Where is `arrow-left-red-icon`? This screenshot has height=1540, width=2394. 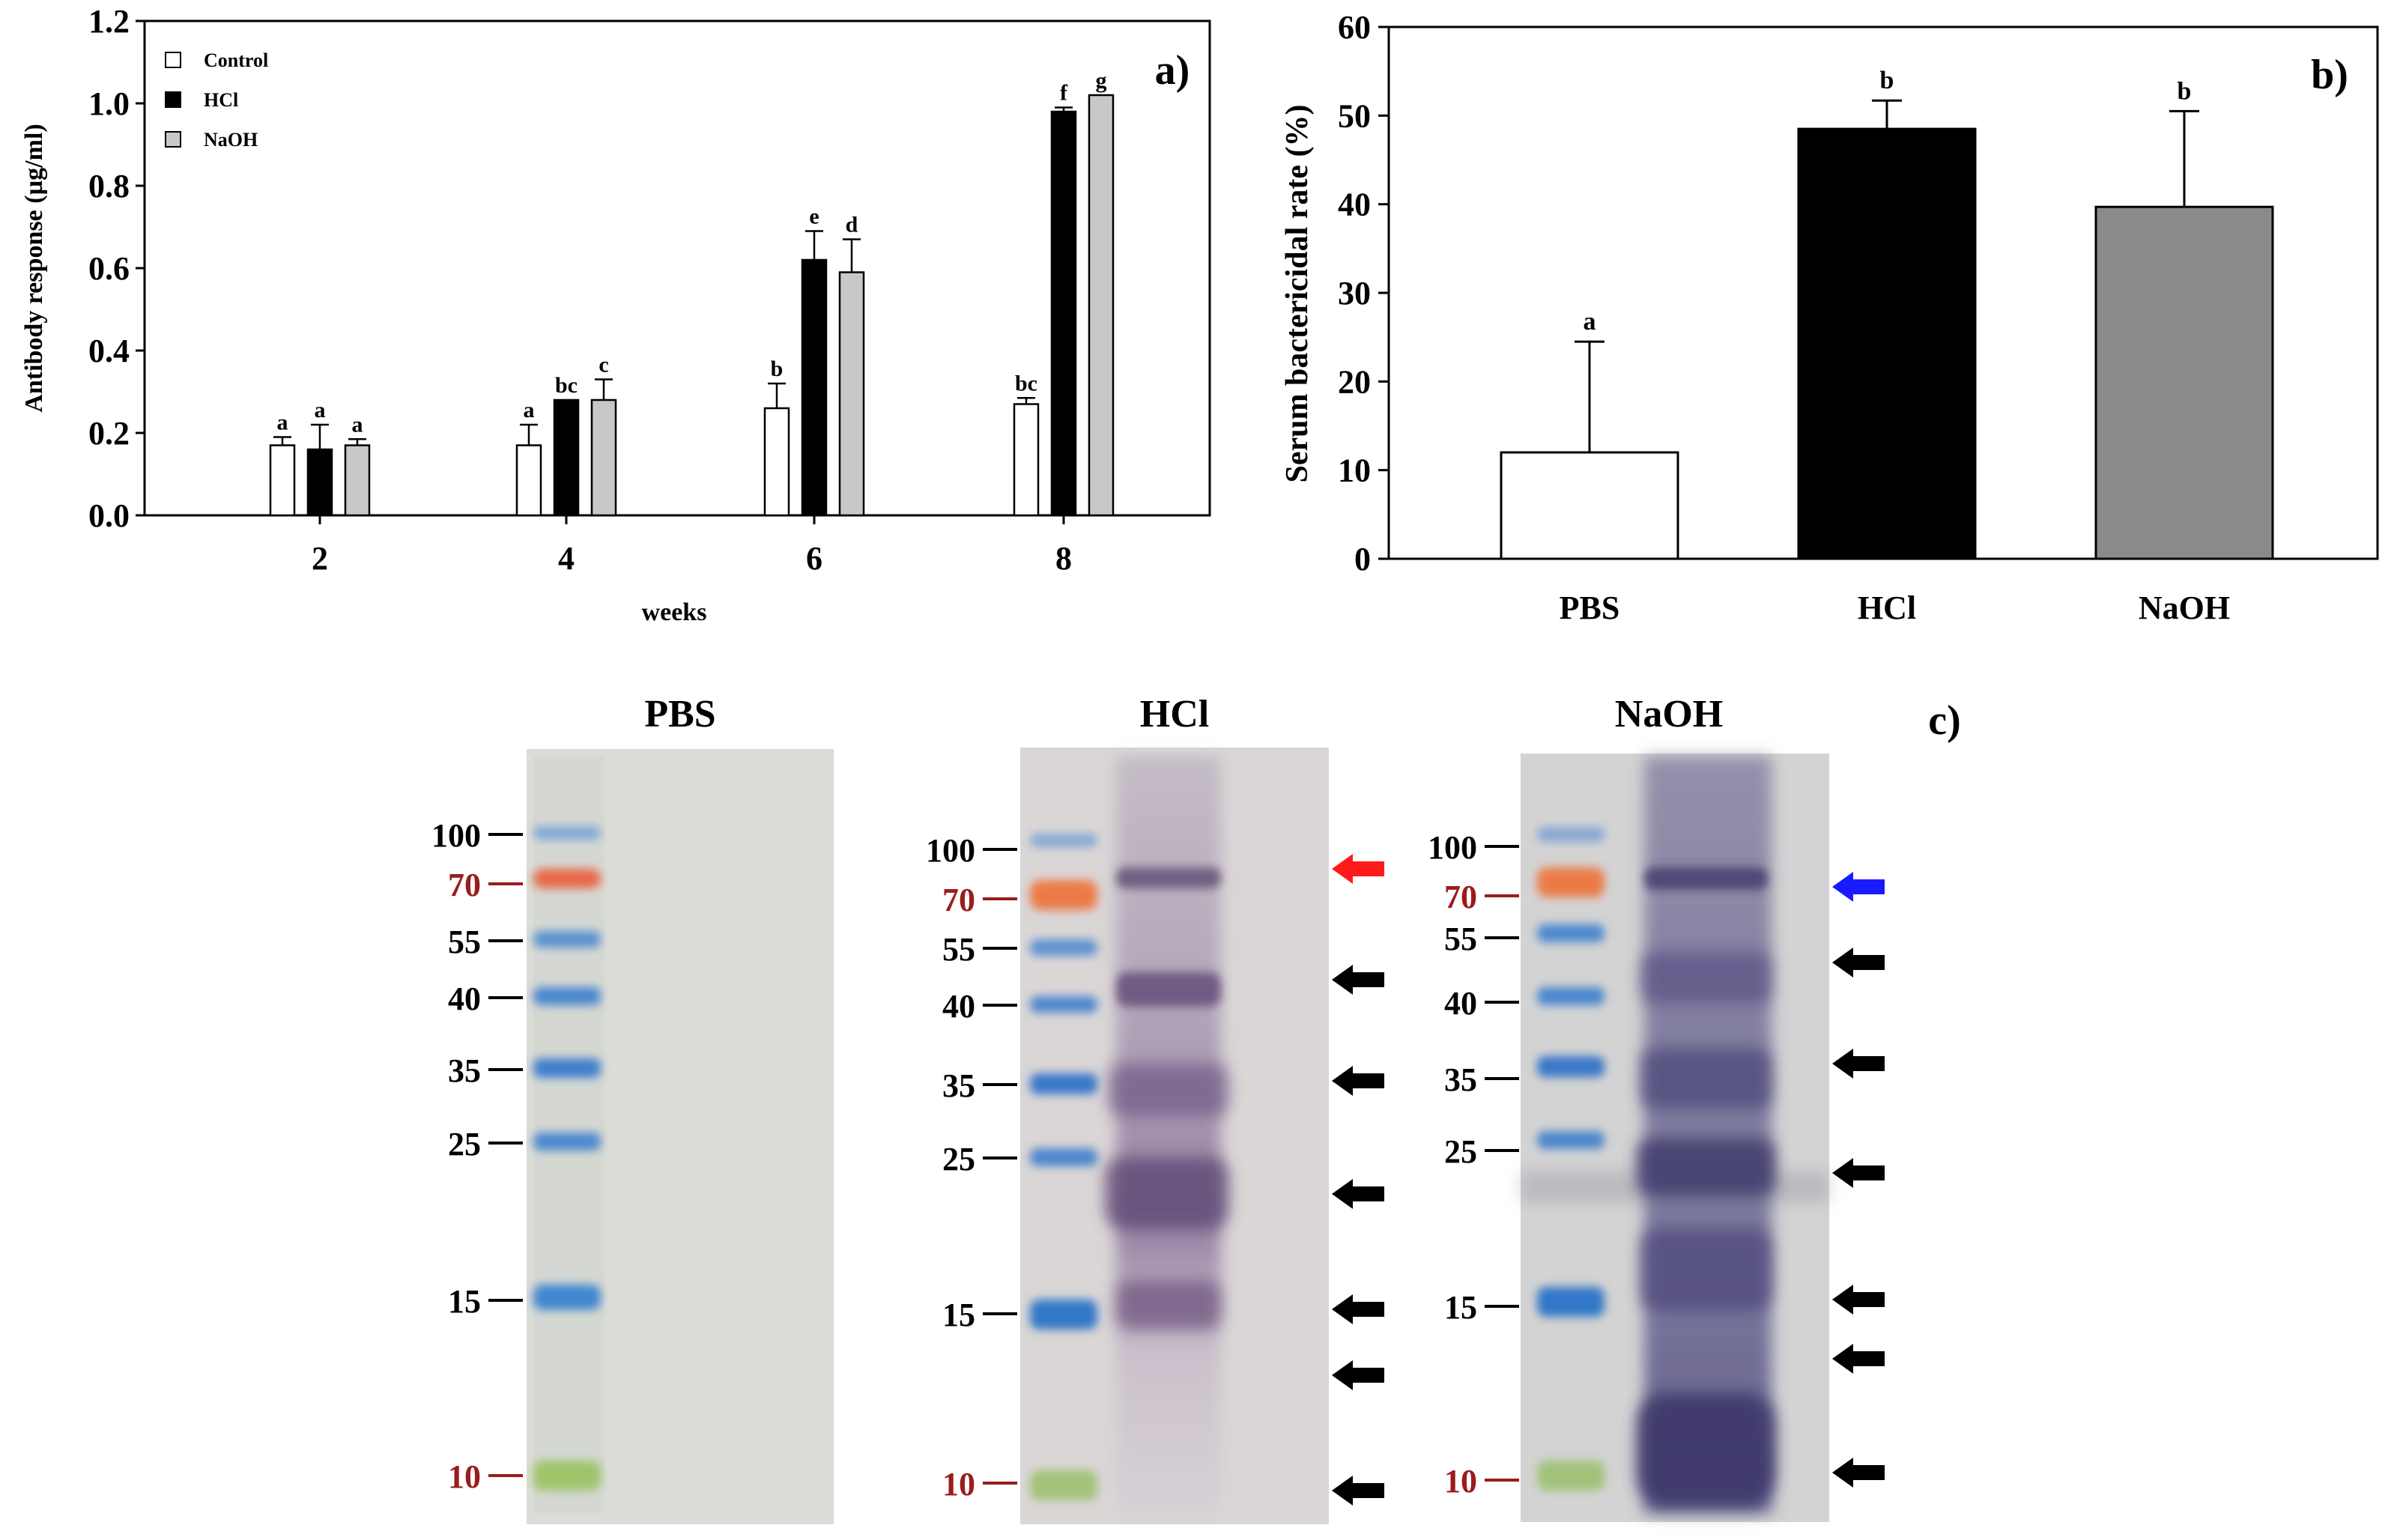
arrow-left-red-icon is located at coordinates (1358, 869).